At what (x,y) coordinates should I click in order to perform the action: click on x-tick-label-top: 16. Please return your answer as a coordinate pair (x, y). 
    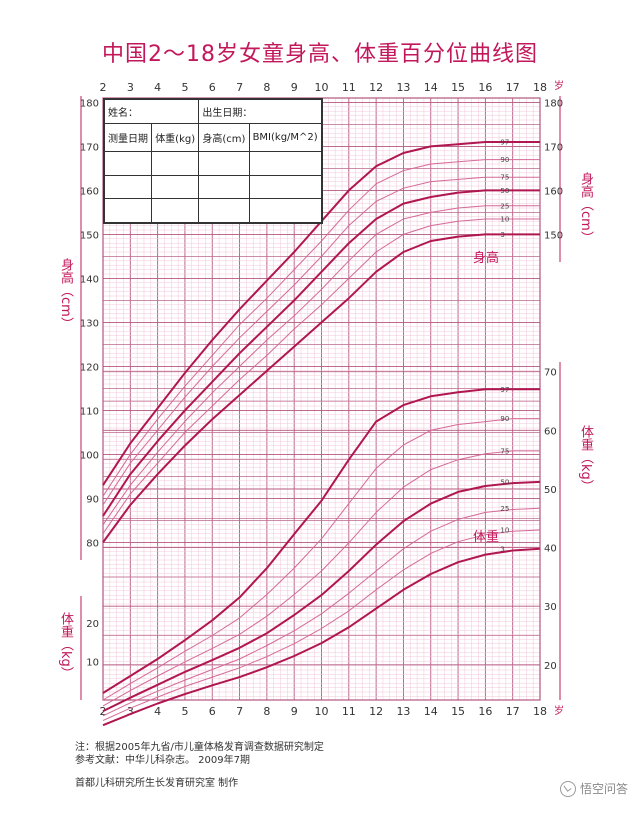
    Looking at the image, I should click on (485, 87).